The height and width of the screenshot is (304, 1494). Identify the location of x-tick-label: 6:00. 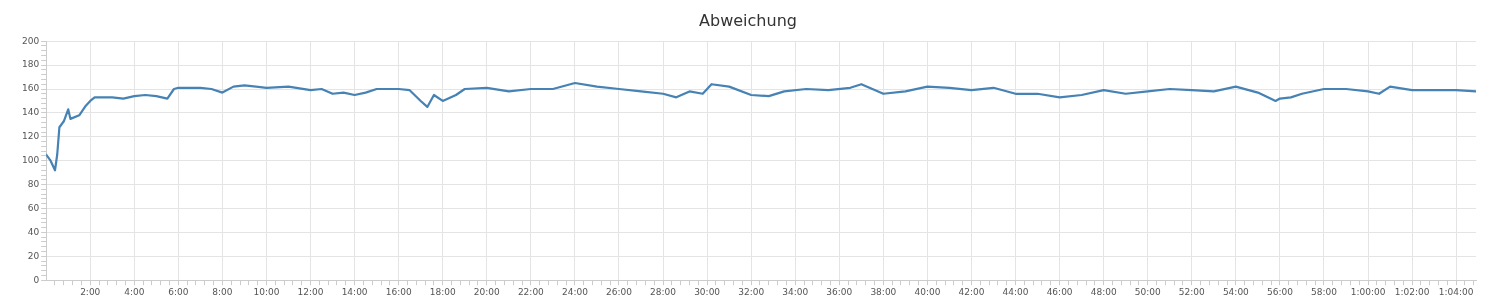
(178, 291).